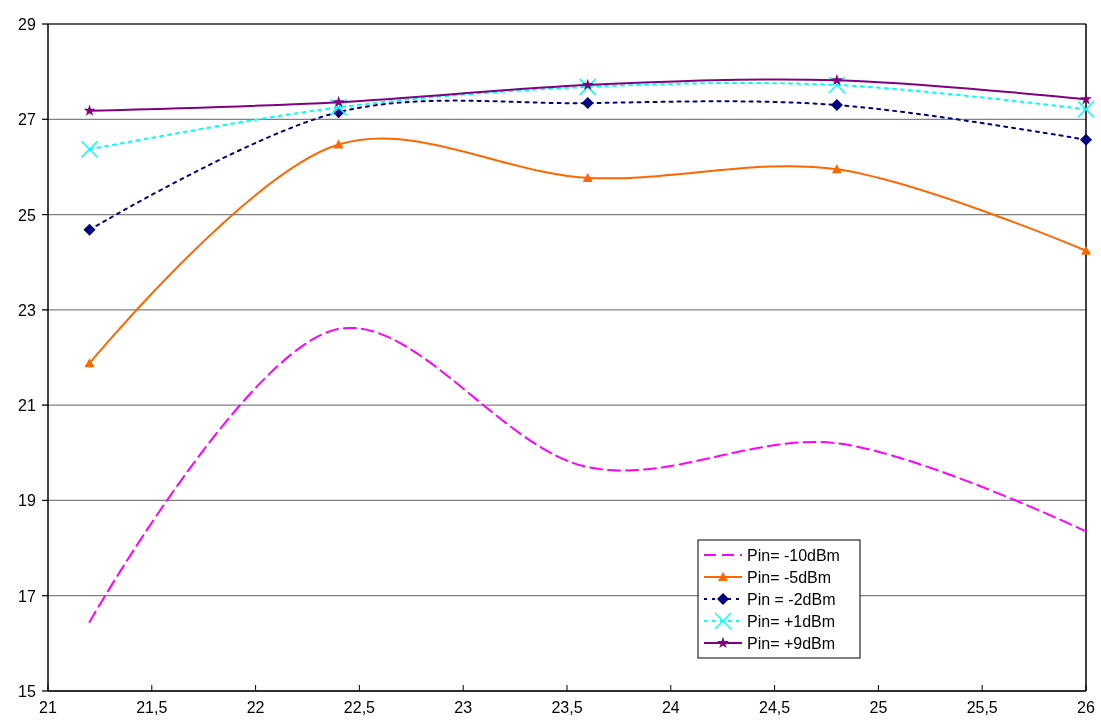 This screenshot has width=1101, height=727. What do you see at coordinates (1086, 707) in the screenshot?
I see `x-tick-label: 26` at bounding box center [1086, 707].